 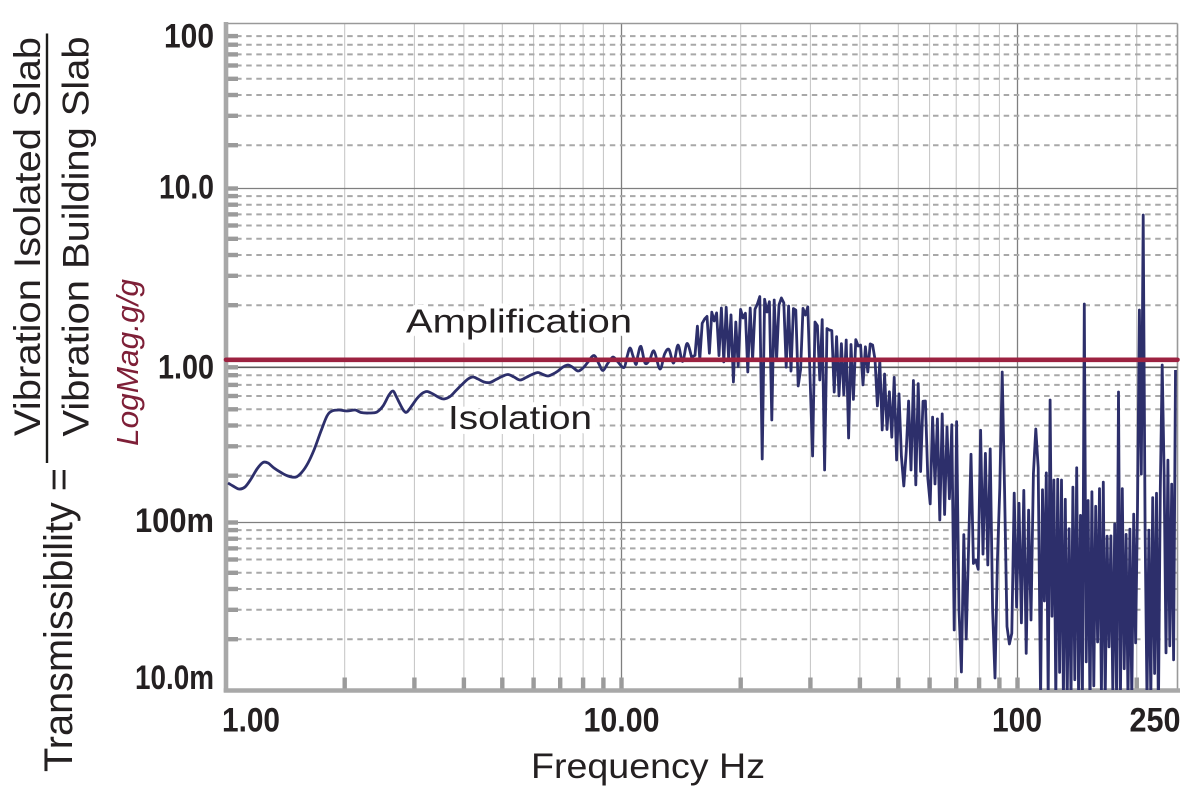 I want to click on svg-text: 250, so click(x=1155, y=721).